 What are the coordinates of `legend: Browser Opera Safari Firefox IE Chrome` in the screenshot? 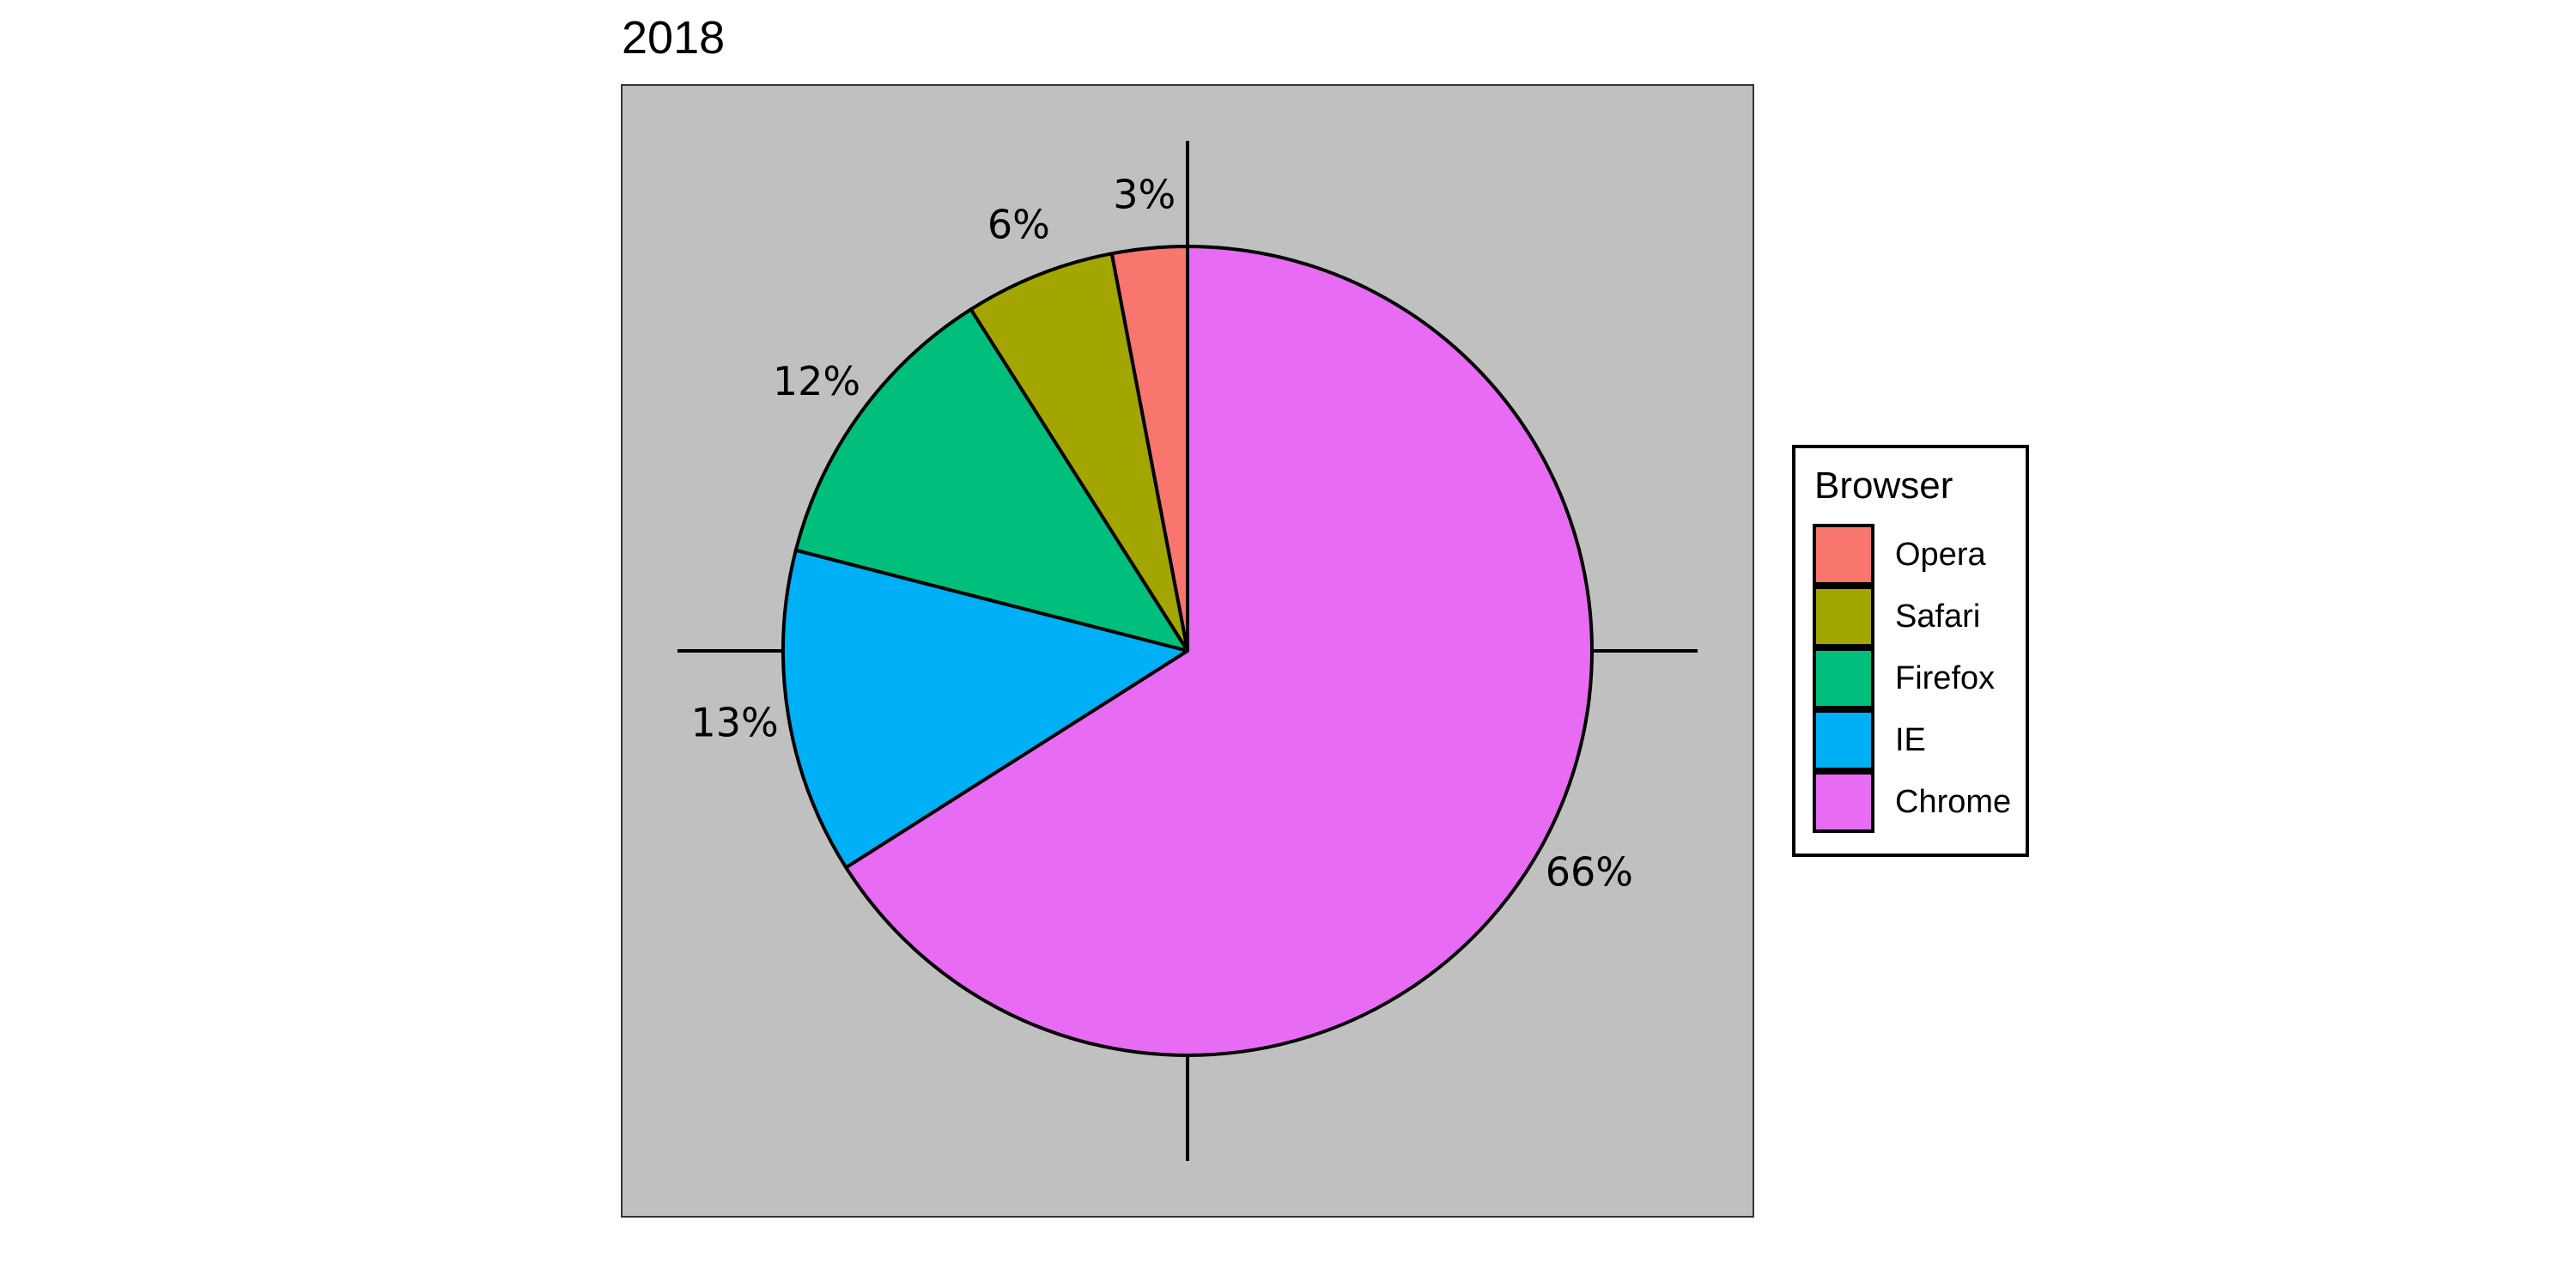 It's located at (1910, 651).